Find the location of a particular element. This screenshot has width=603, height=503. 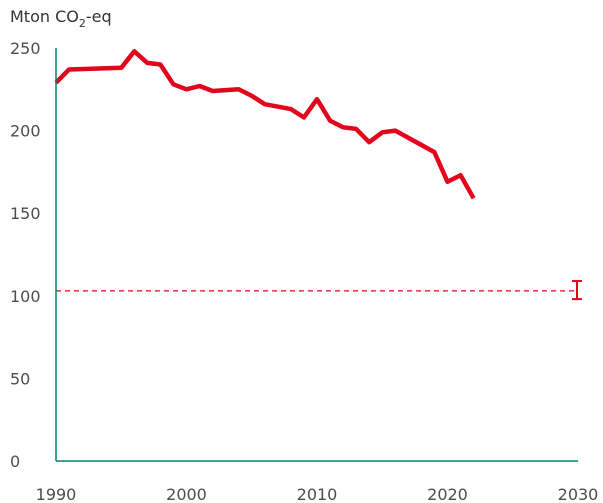

y-unit-main: Mton CO is located at coordinates (44, 16).